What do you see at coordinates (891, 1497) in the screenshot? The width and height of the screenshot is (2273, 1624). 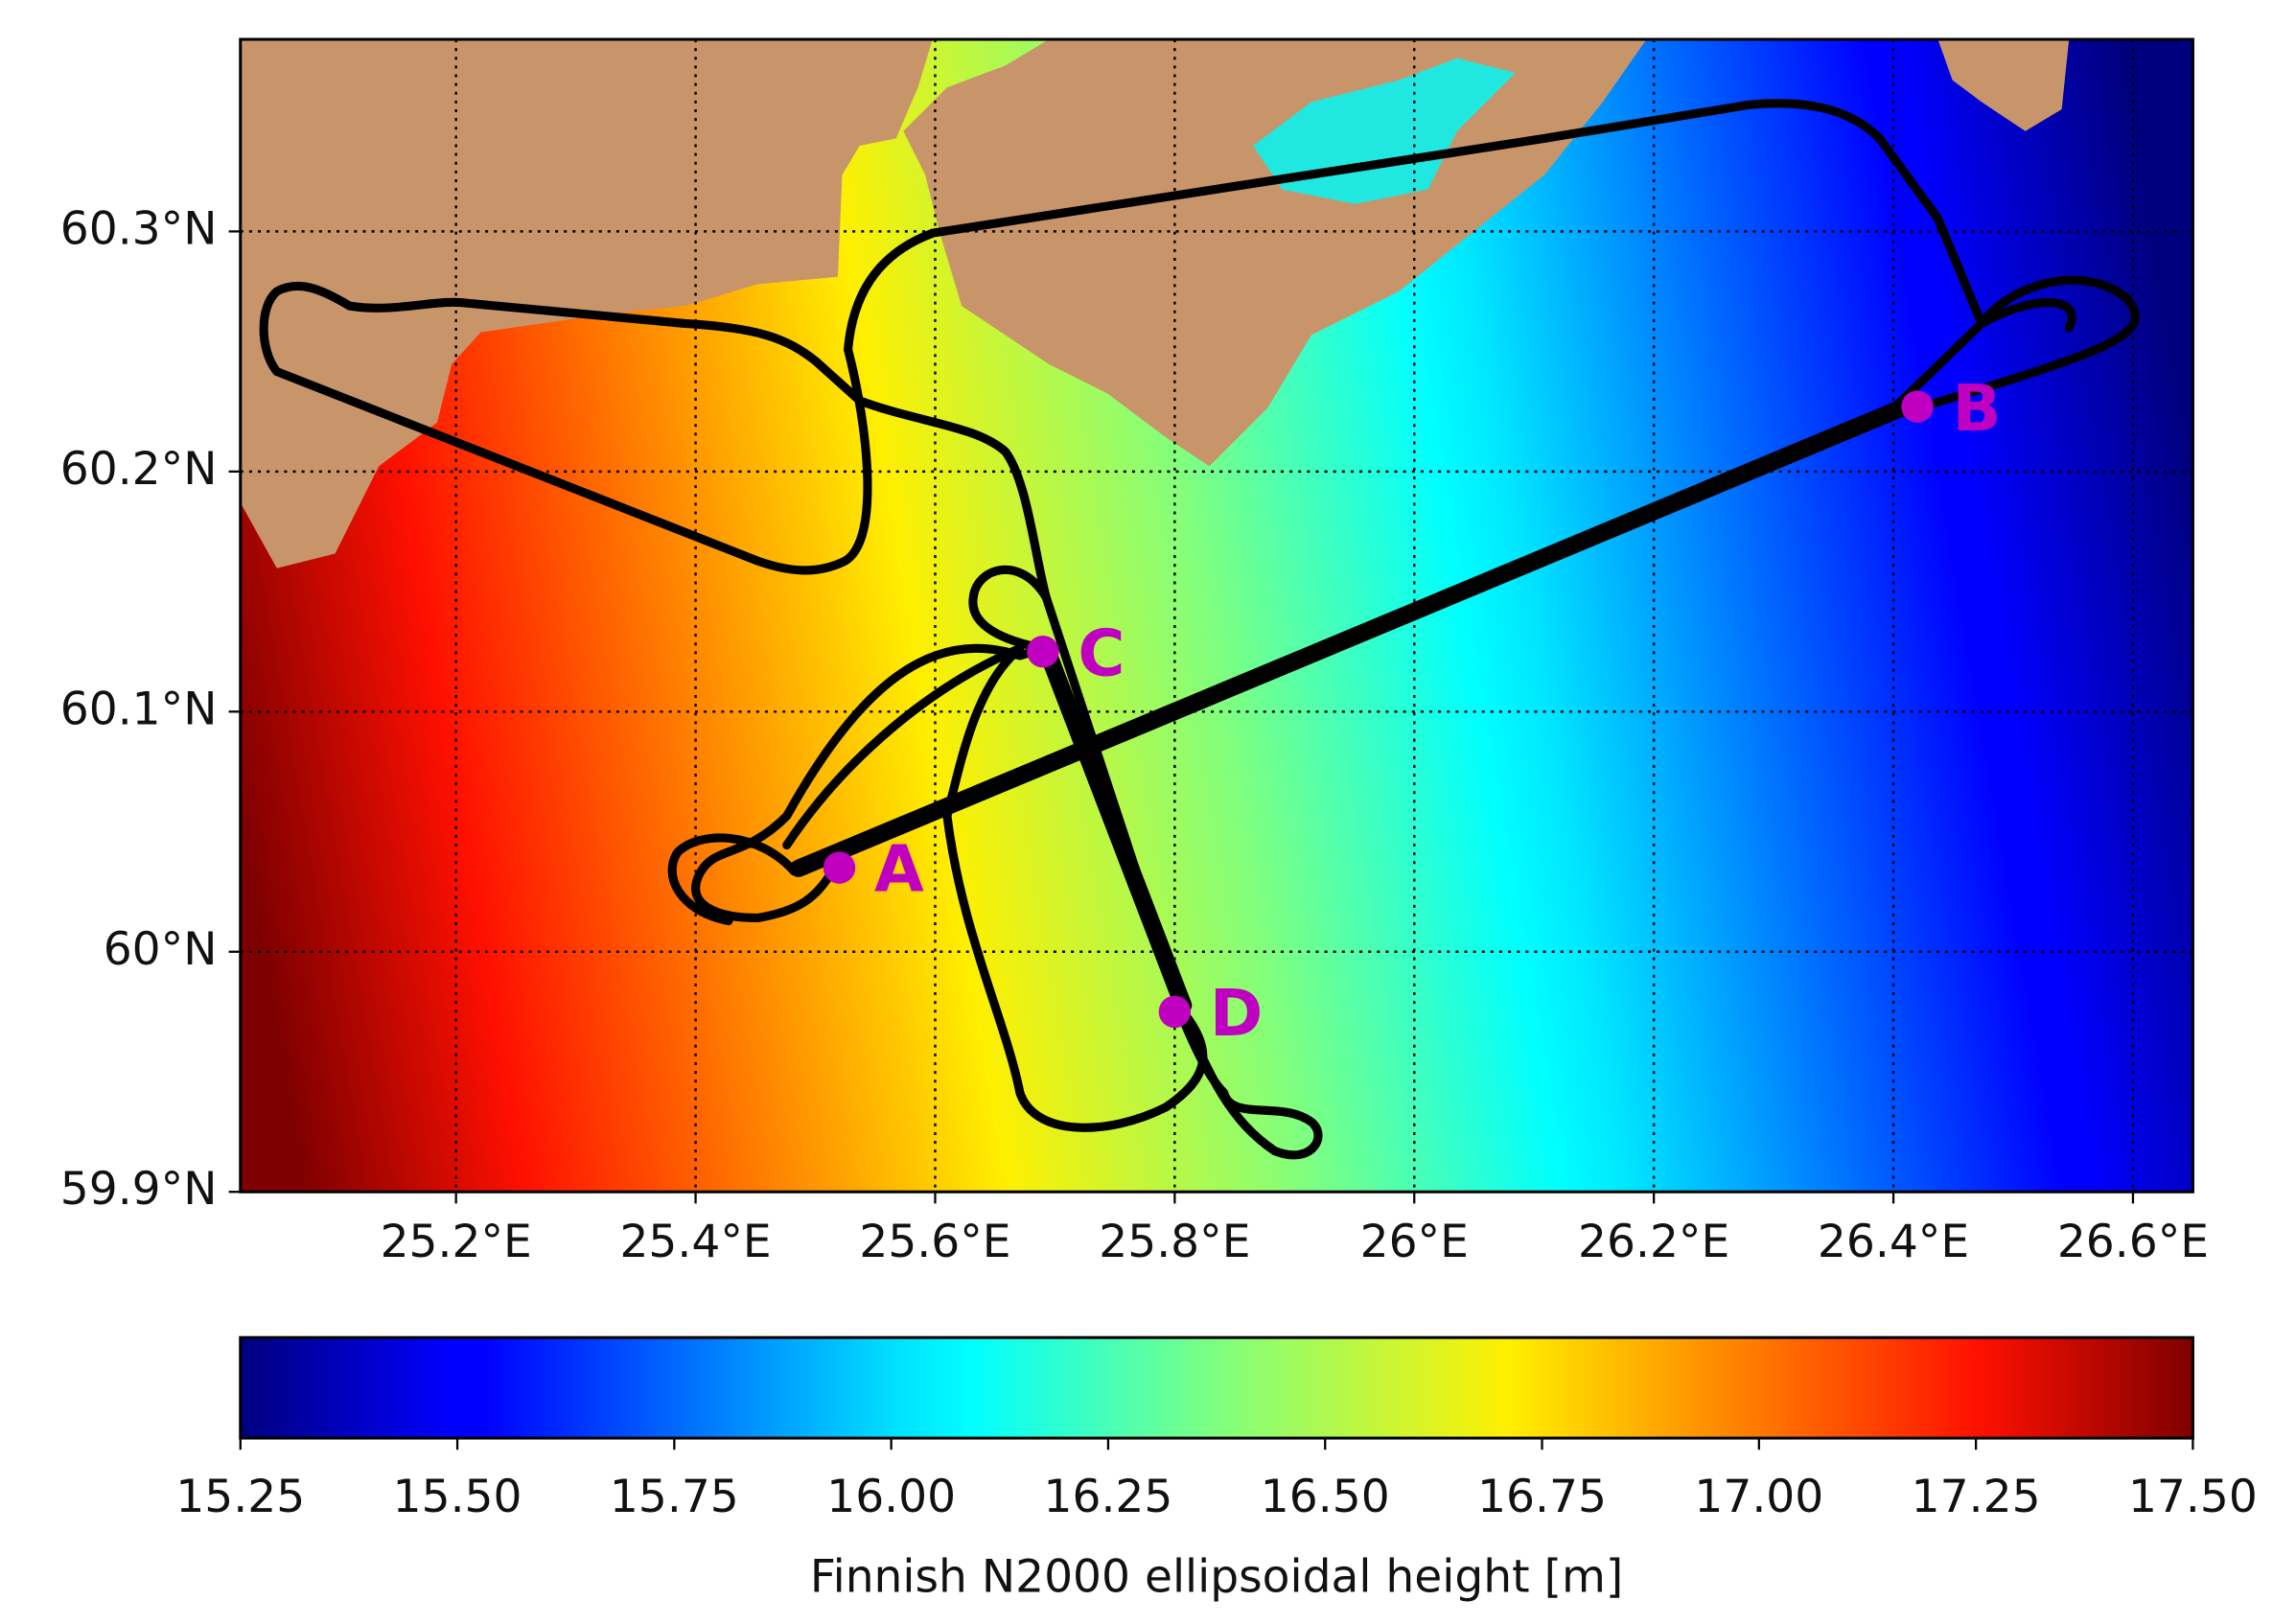 I see `colorbar-tick-label: 16.00` at bounding box center [891, 1497].